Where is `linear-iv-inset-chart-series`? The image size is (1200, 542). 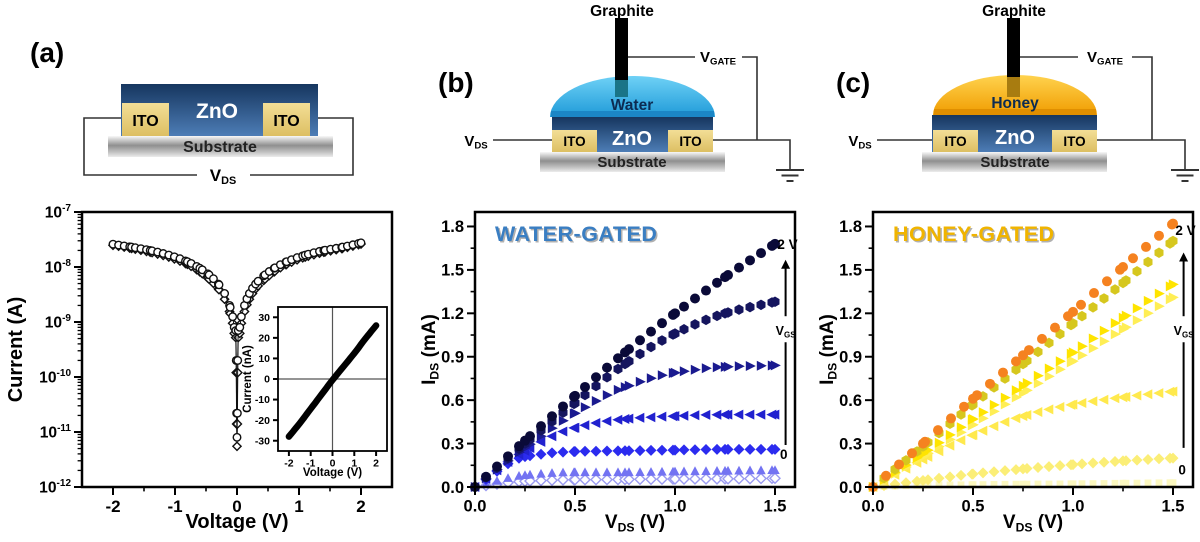
linear-iv-inset-chart-series is located at coordinates (332, 381).